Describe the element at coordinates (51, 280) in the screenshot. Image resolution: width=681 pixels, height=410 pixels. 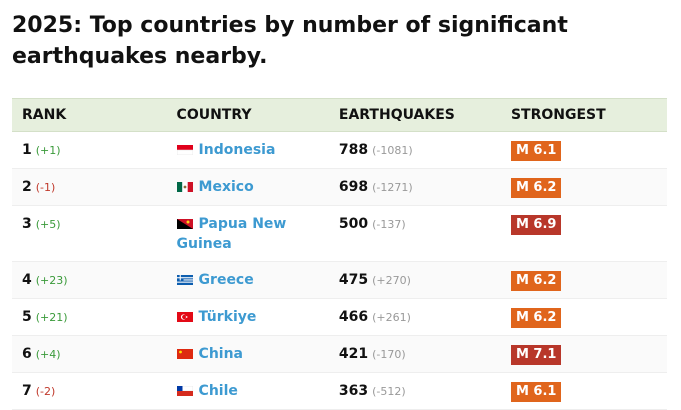
I see `rank-change: (+23)` at that location.